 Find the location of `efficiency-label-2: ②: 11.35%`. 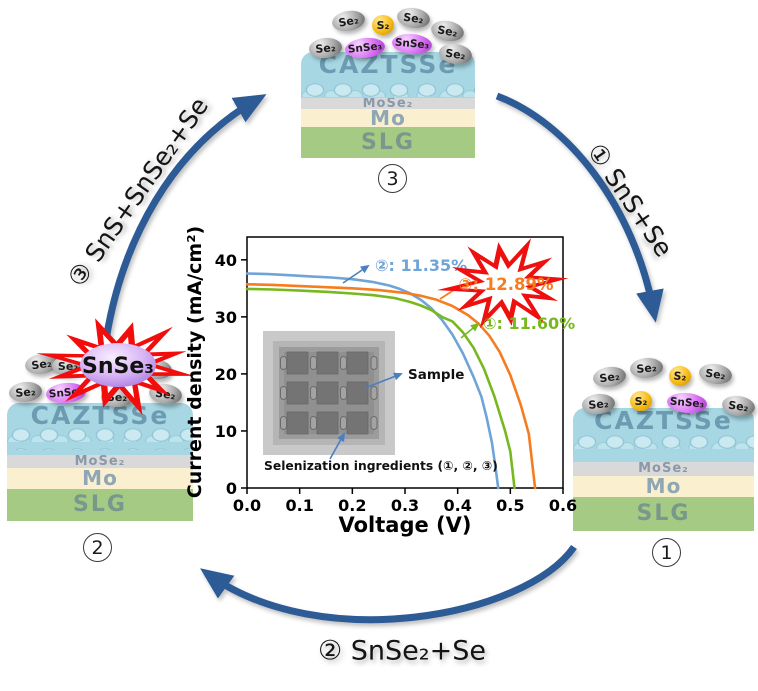

efficiency-label-2: ②: 11.35% is located at coordinates (421, 265).